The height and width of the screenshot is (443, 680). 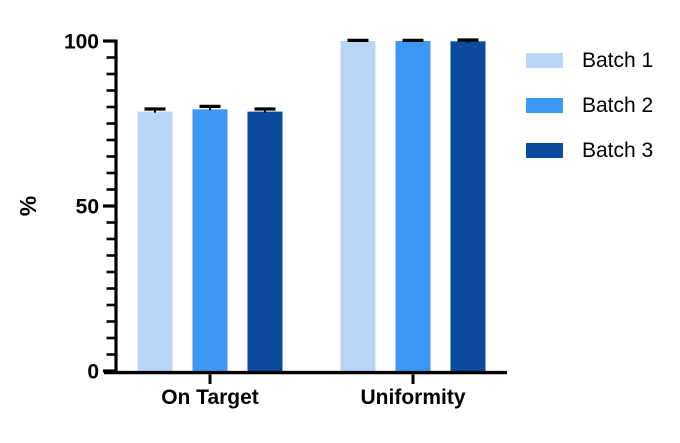 I want to click on bar-batch-2-on-target, so click(x=210, y=240).